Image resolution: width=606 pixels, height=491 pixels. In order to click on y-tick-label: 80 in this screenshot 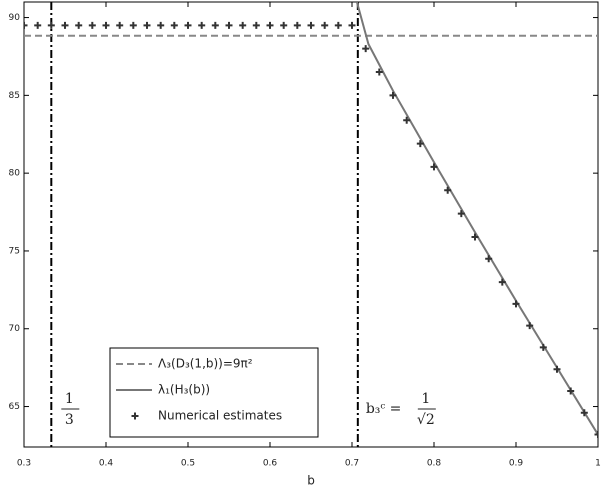, I will do `click(15, 174)`.